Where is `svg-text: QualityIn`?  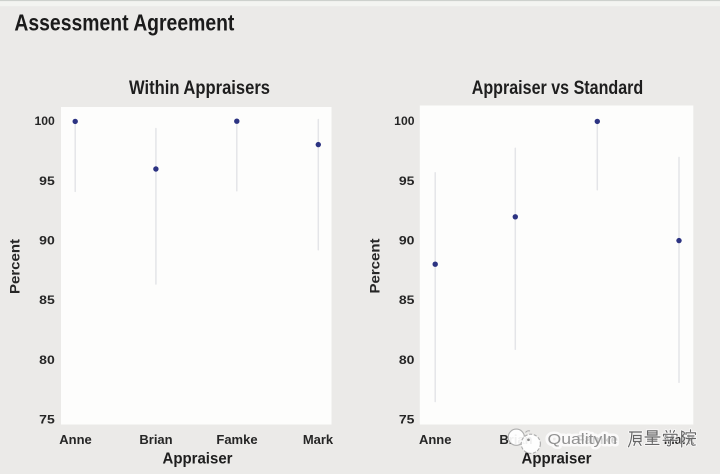 svg-text: QualityIn is located at coordinates (583, 439).